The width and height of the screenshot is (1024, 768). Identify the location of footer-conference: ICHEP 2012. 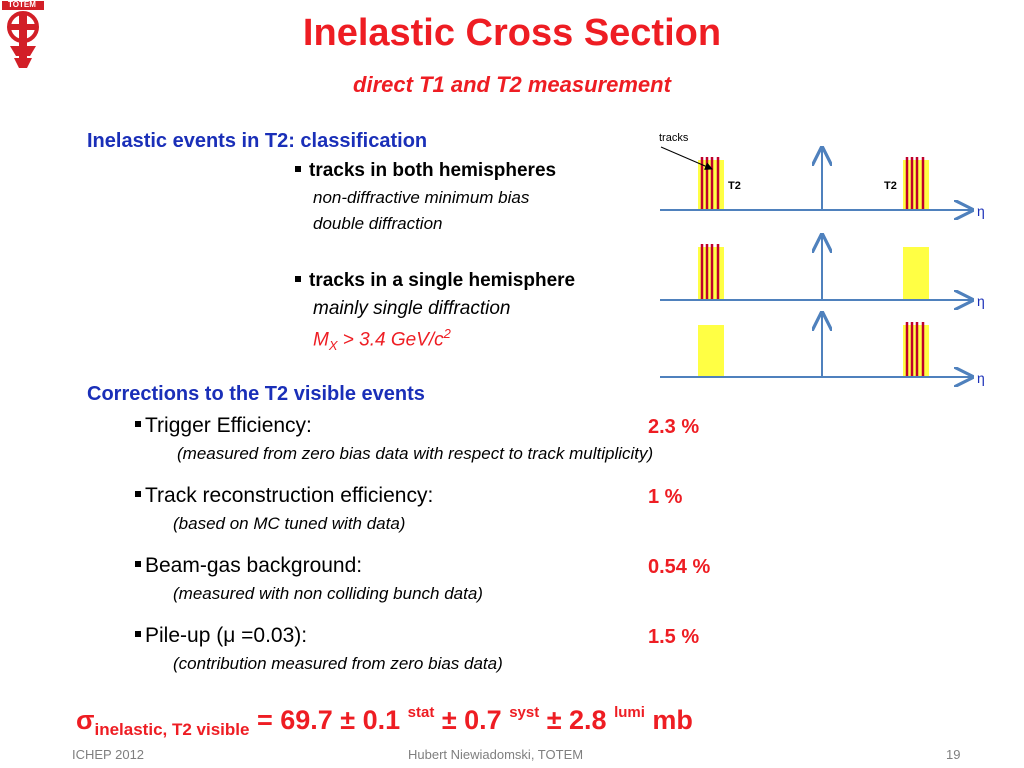
(108, 754).